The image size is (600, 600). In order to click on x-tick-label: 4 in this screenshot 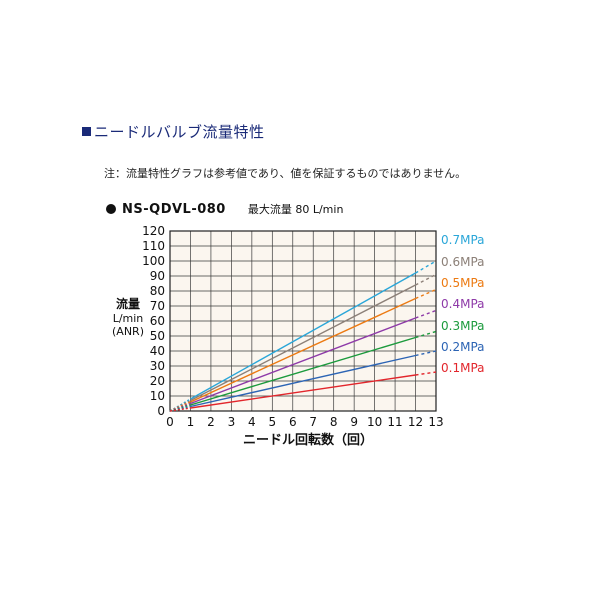, I will do `click(252, 422)`.